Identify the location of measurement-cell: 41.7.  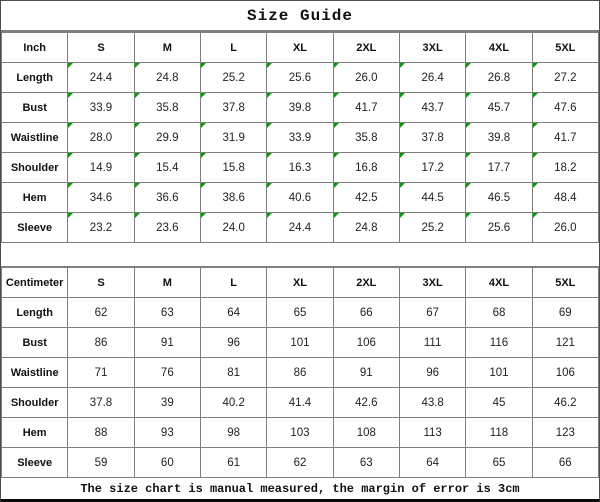
(565, 137).